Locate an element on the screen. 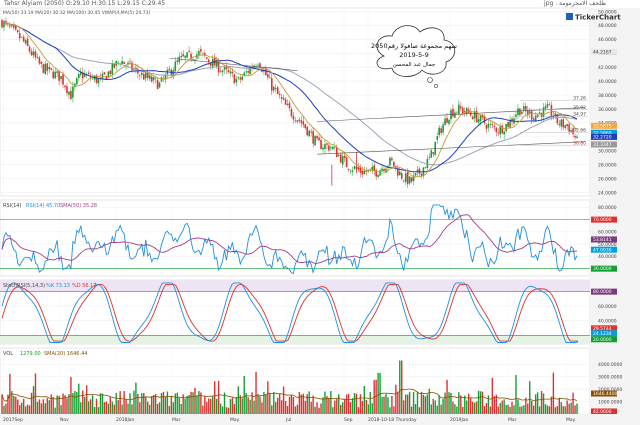 The height and width of the screenshot is (425, 640). rsi-tick-label: 50.0000 is located at coordinates (607, 245).